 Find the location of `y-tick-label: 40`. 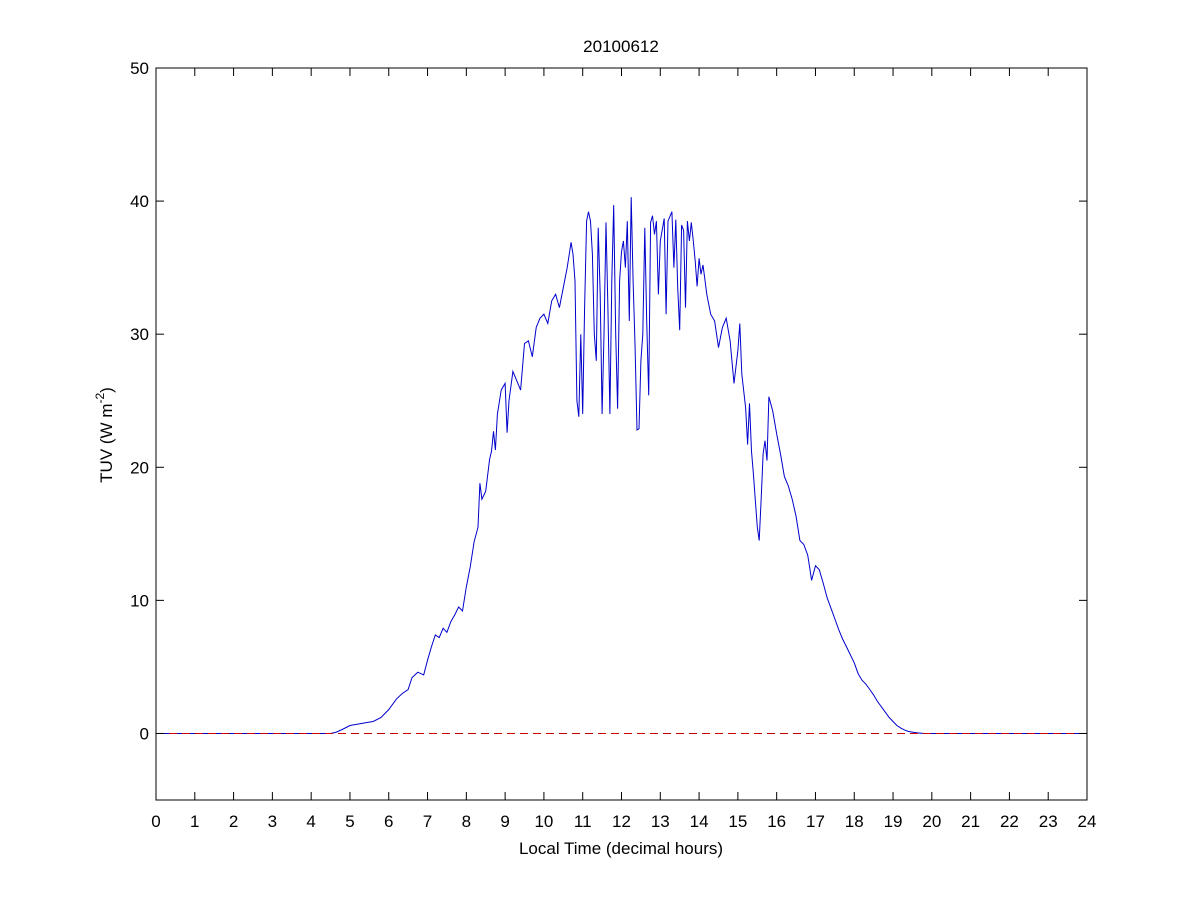

y-tick-label: 40 is located at coordinates (139, 201).